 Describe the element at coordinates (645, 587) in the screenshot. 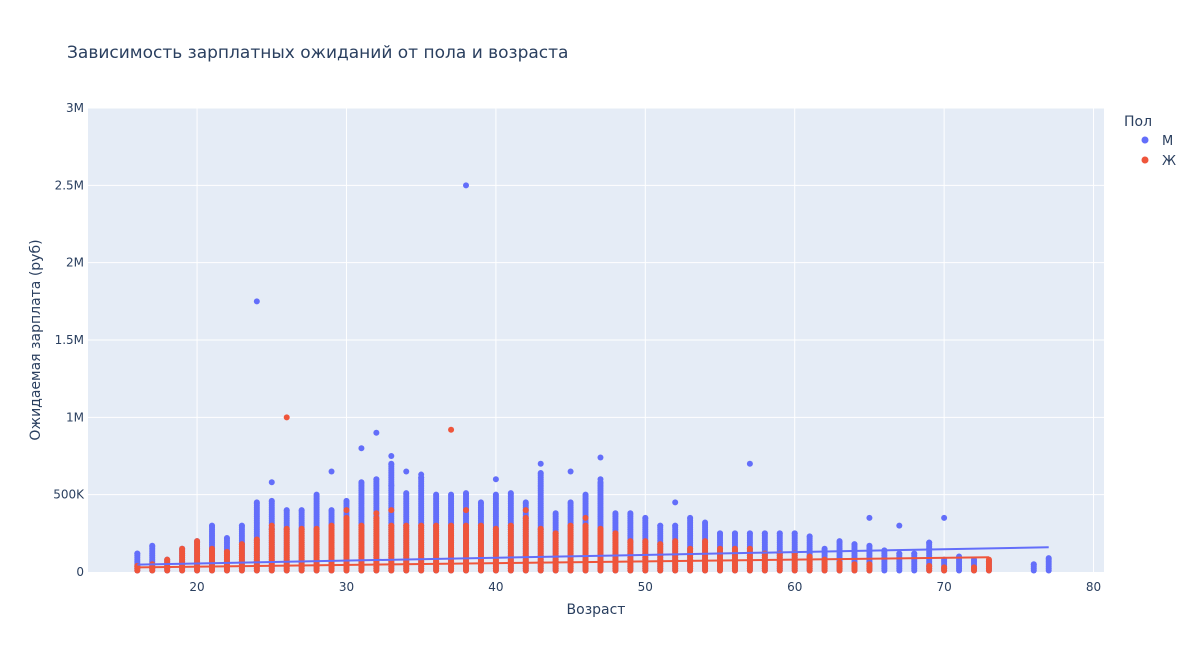

I see `x-tick-label: 50` at that location.